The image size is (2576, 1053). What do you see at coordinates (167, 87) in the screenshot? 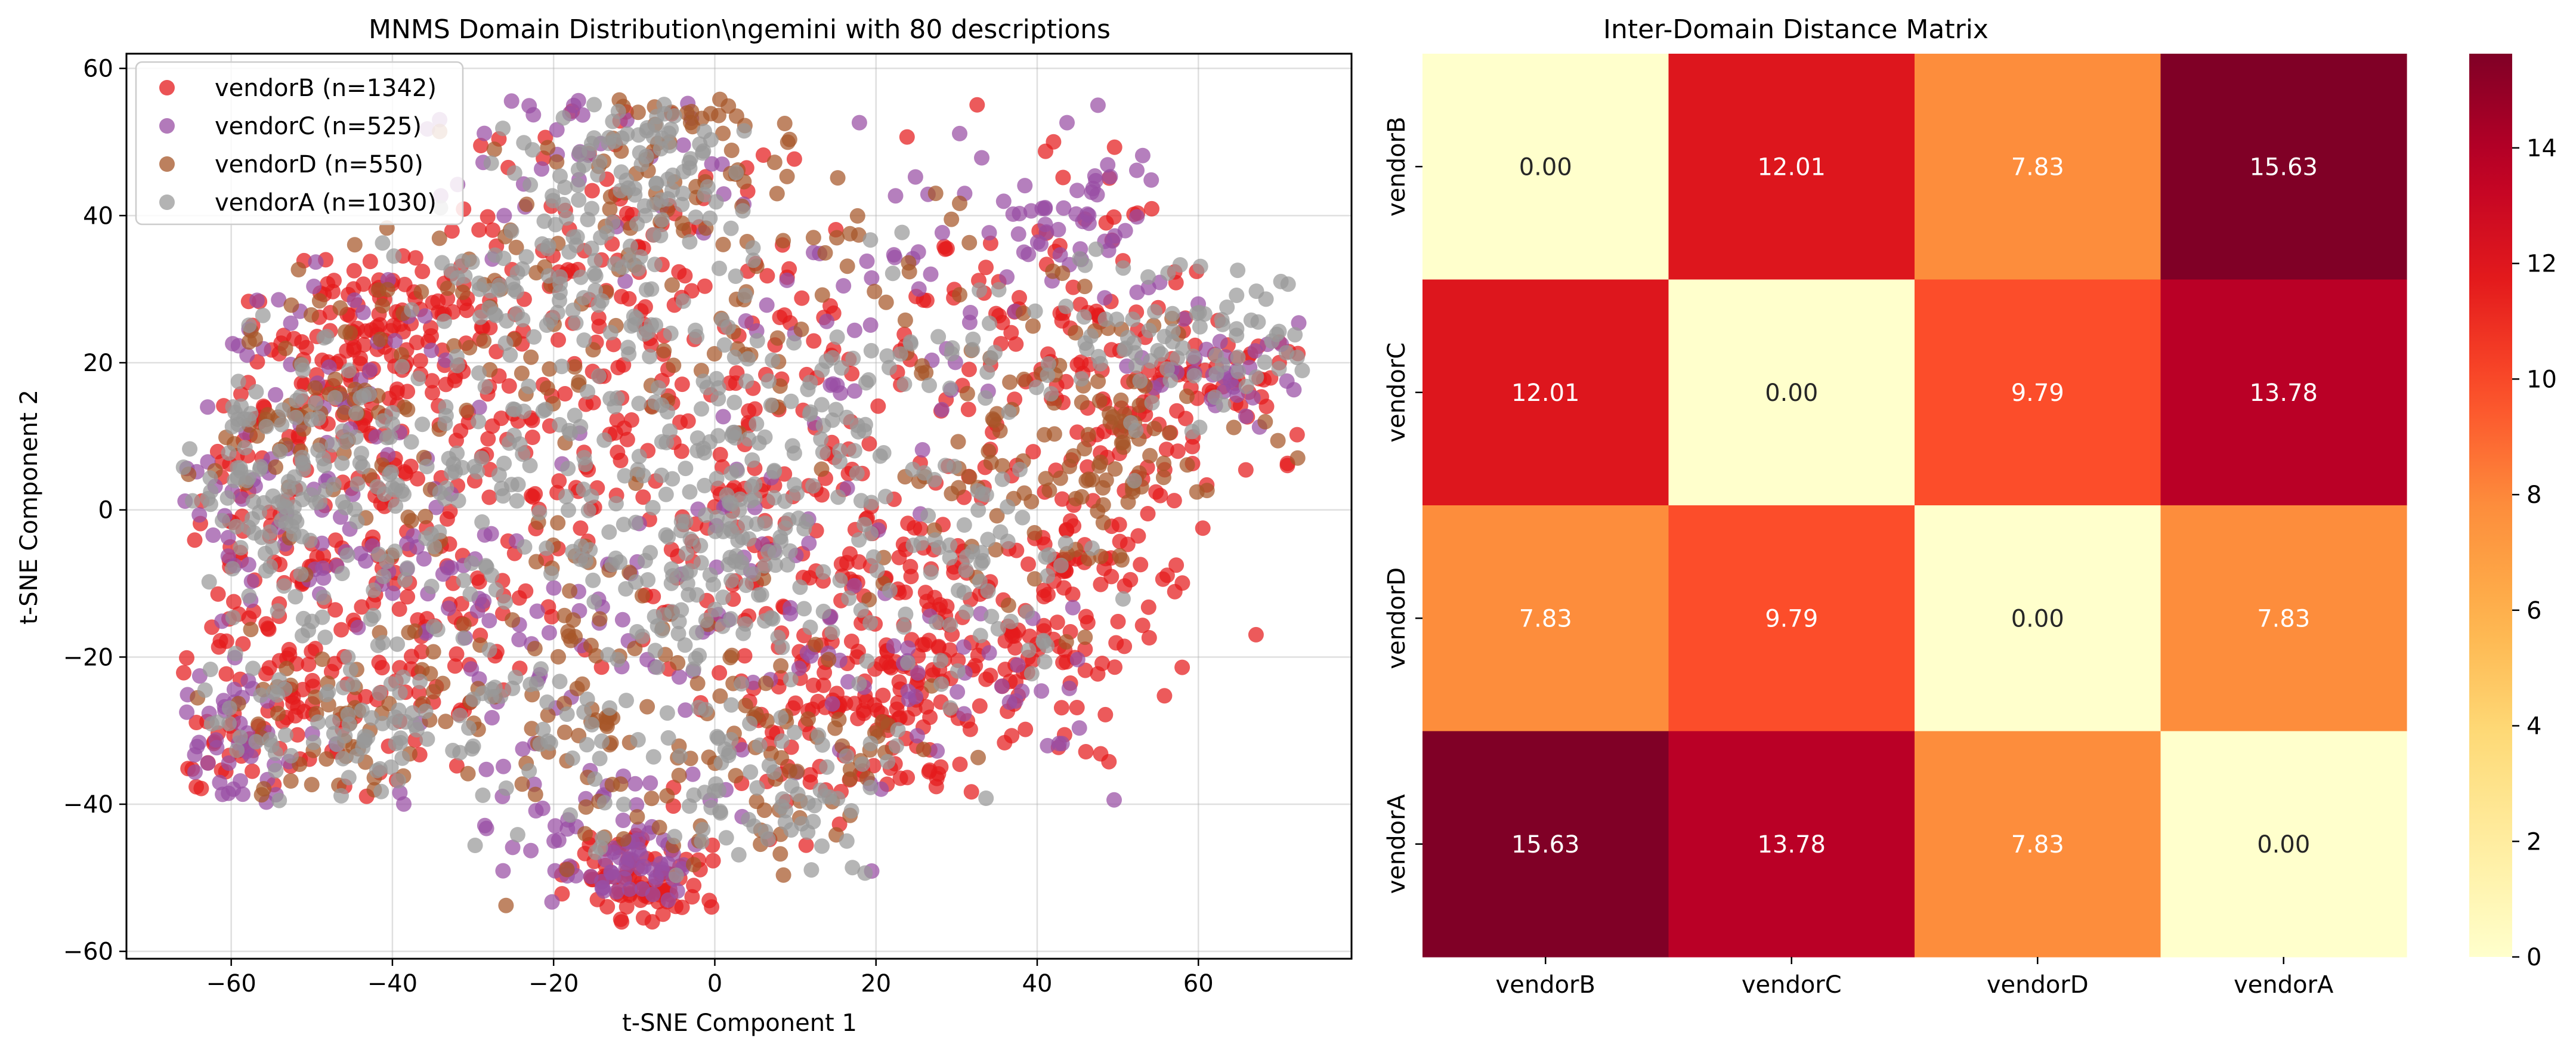
I see `legend-marker-vendorB` at bounding box center [167, 87].